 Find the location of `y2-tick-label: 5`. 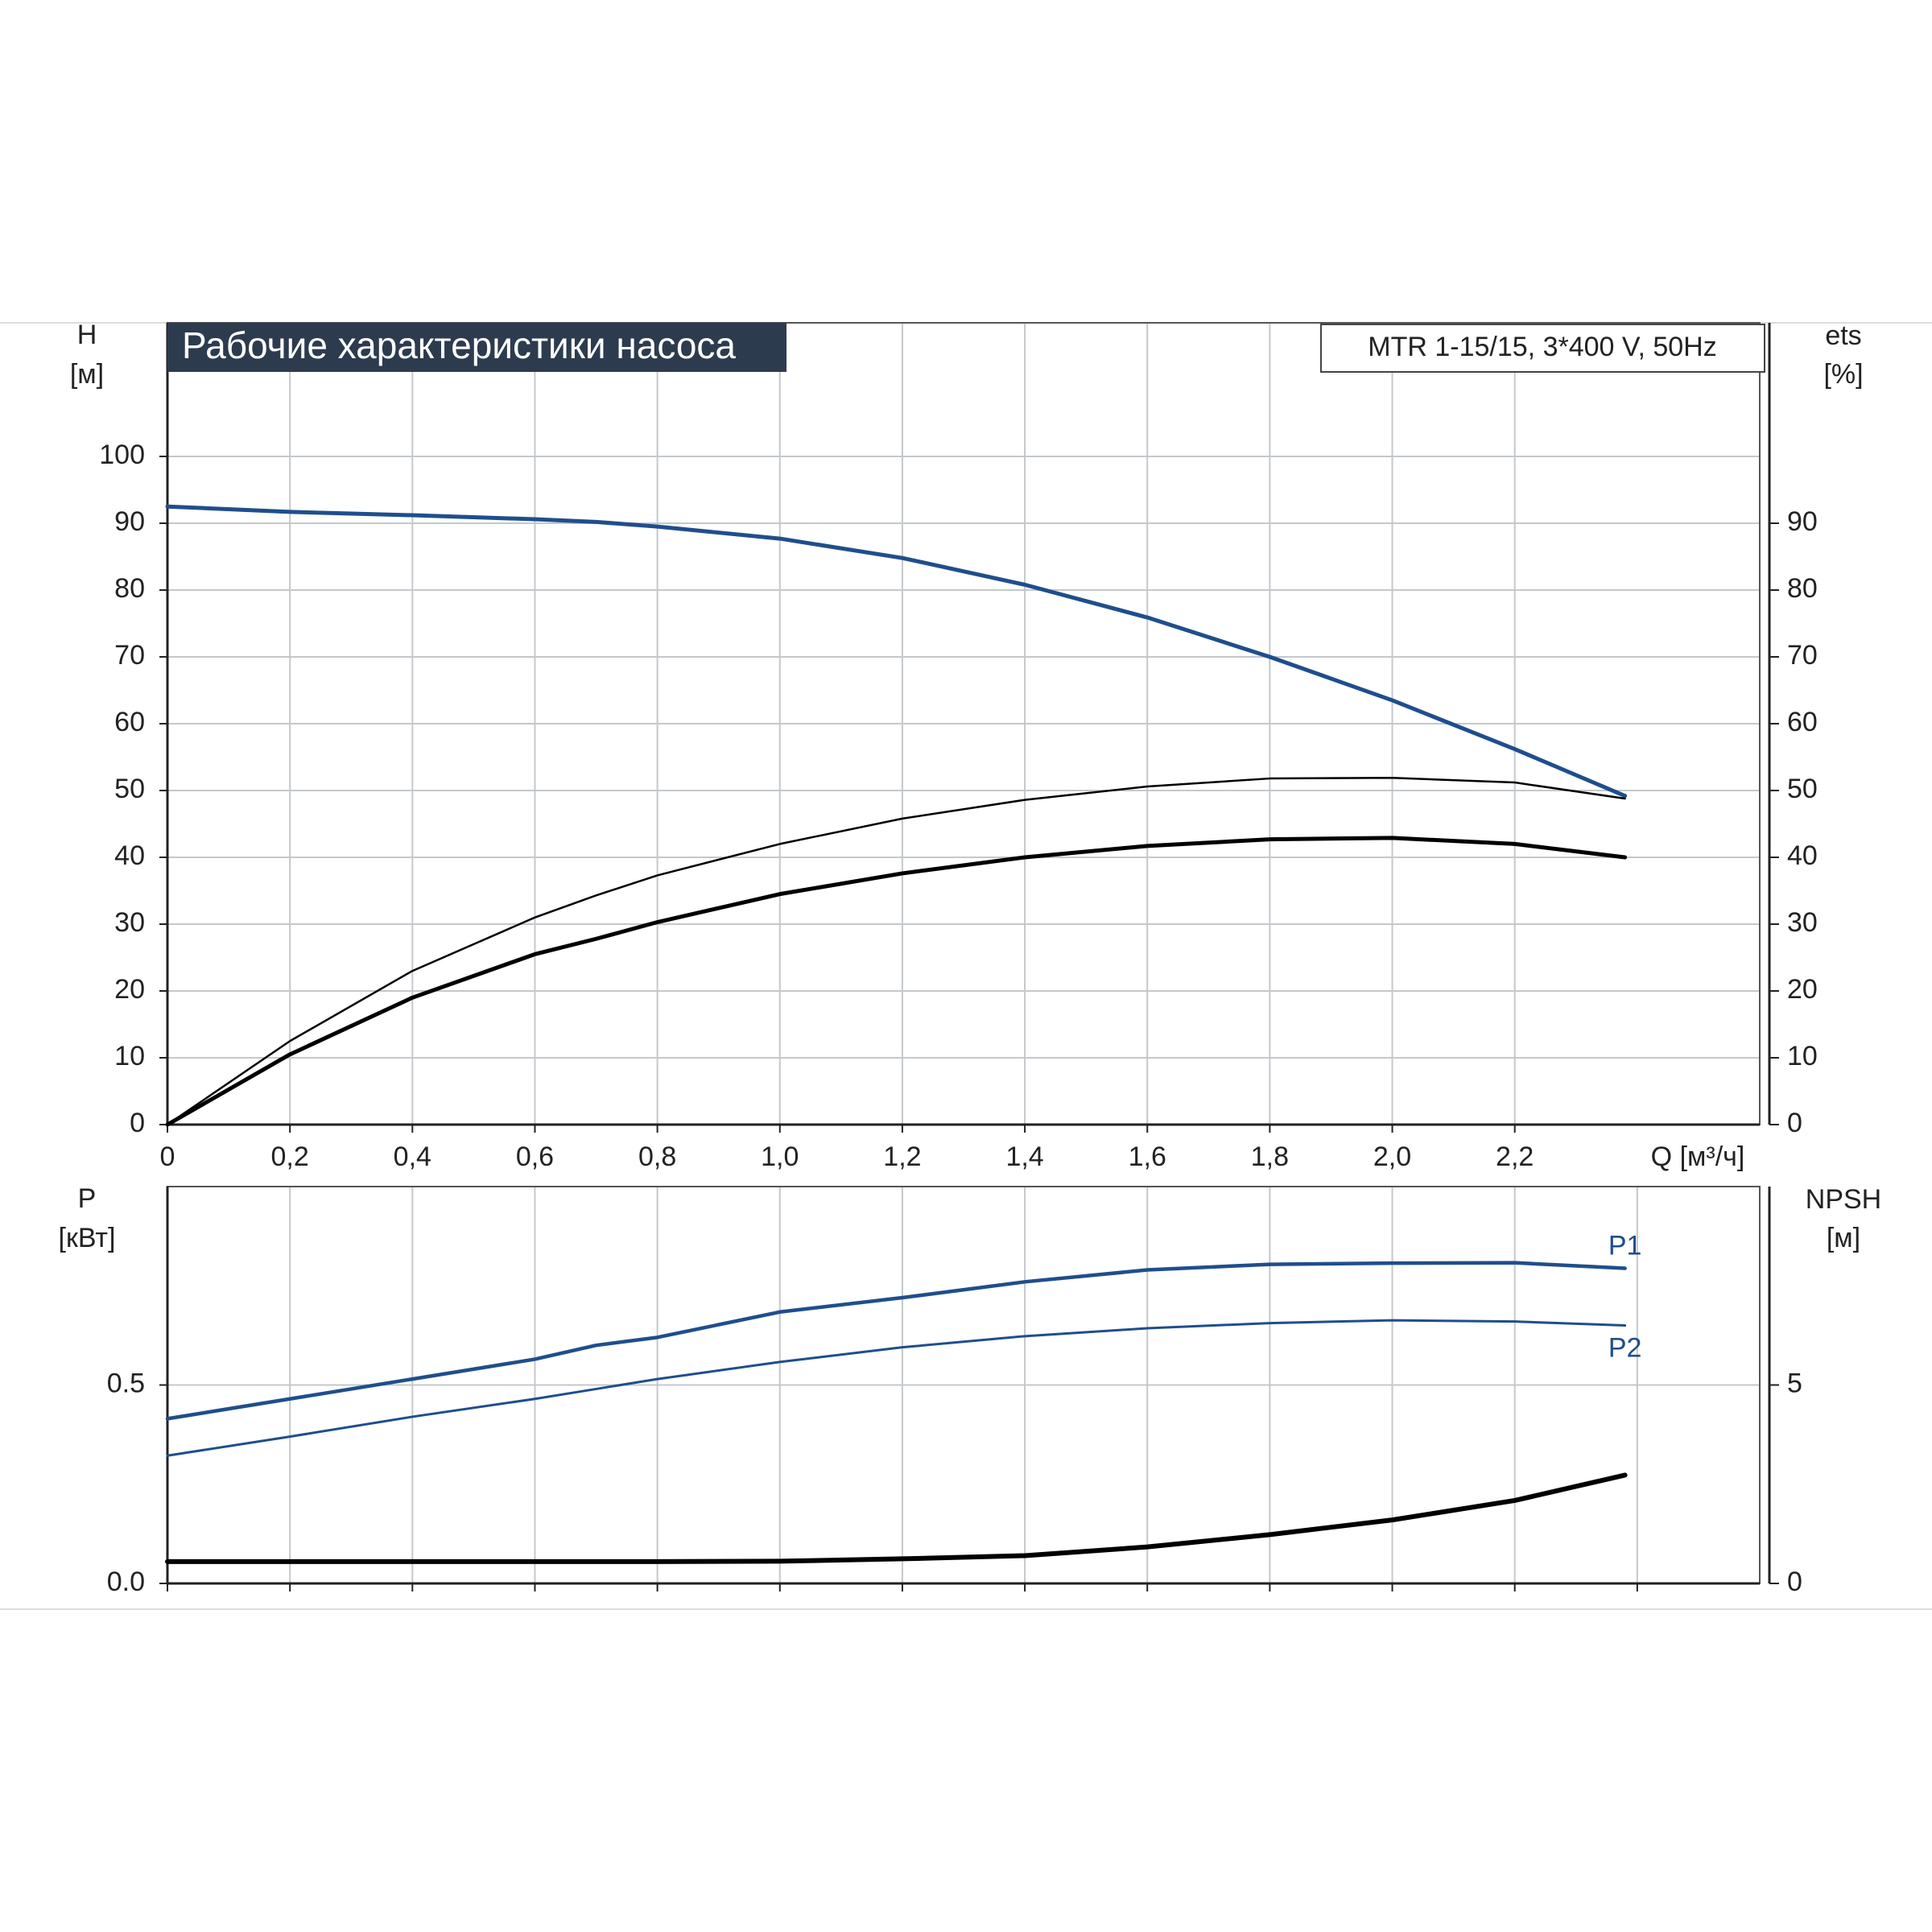

y2-tick-label: 5 is located at coordinates (1794, 1383).